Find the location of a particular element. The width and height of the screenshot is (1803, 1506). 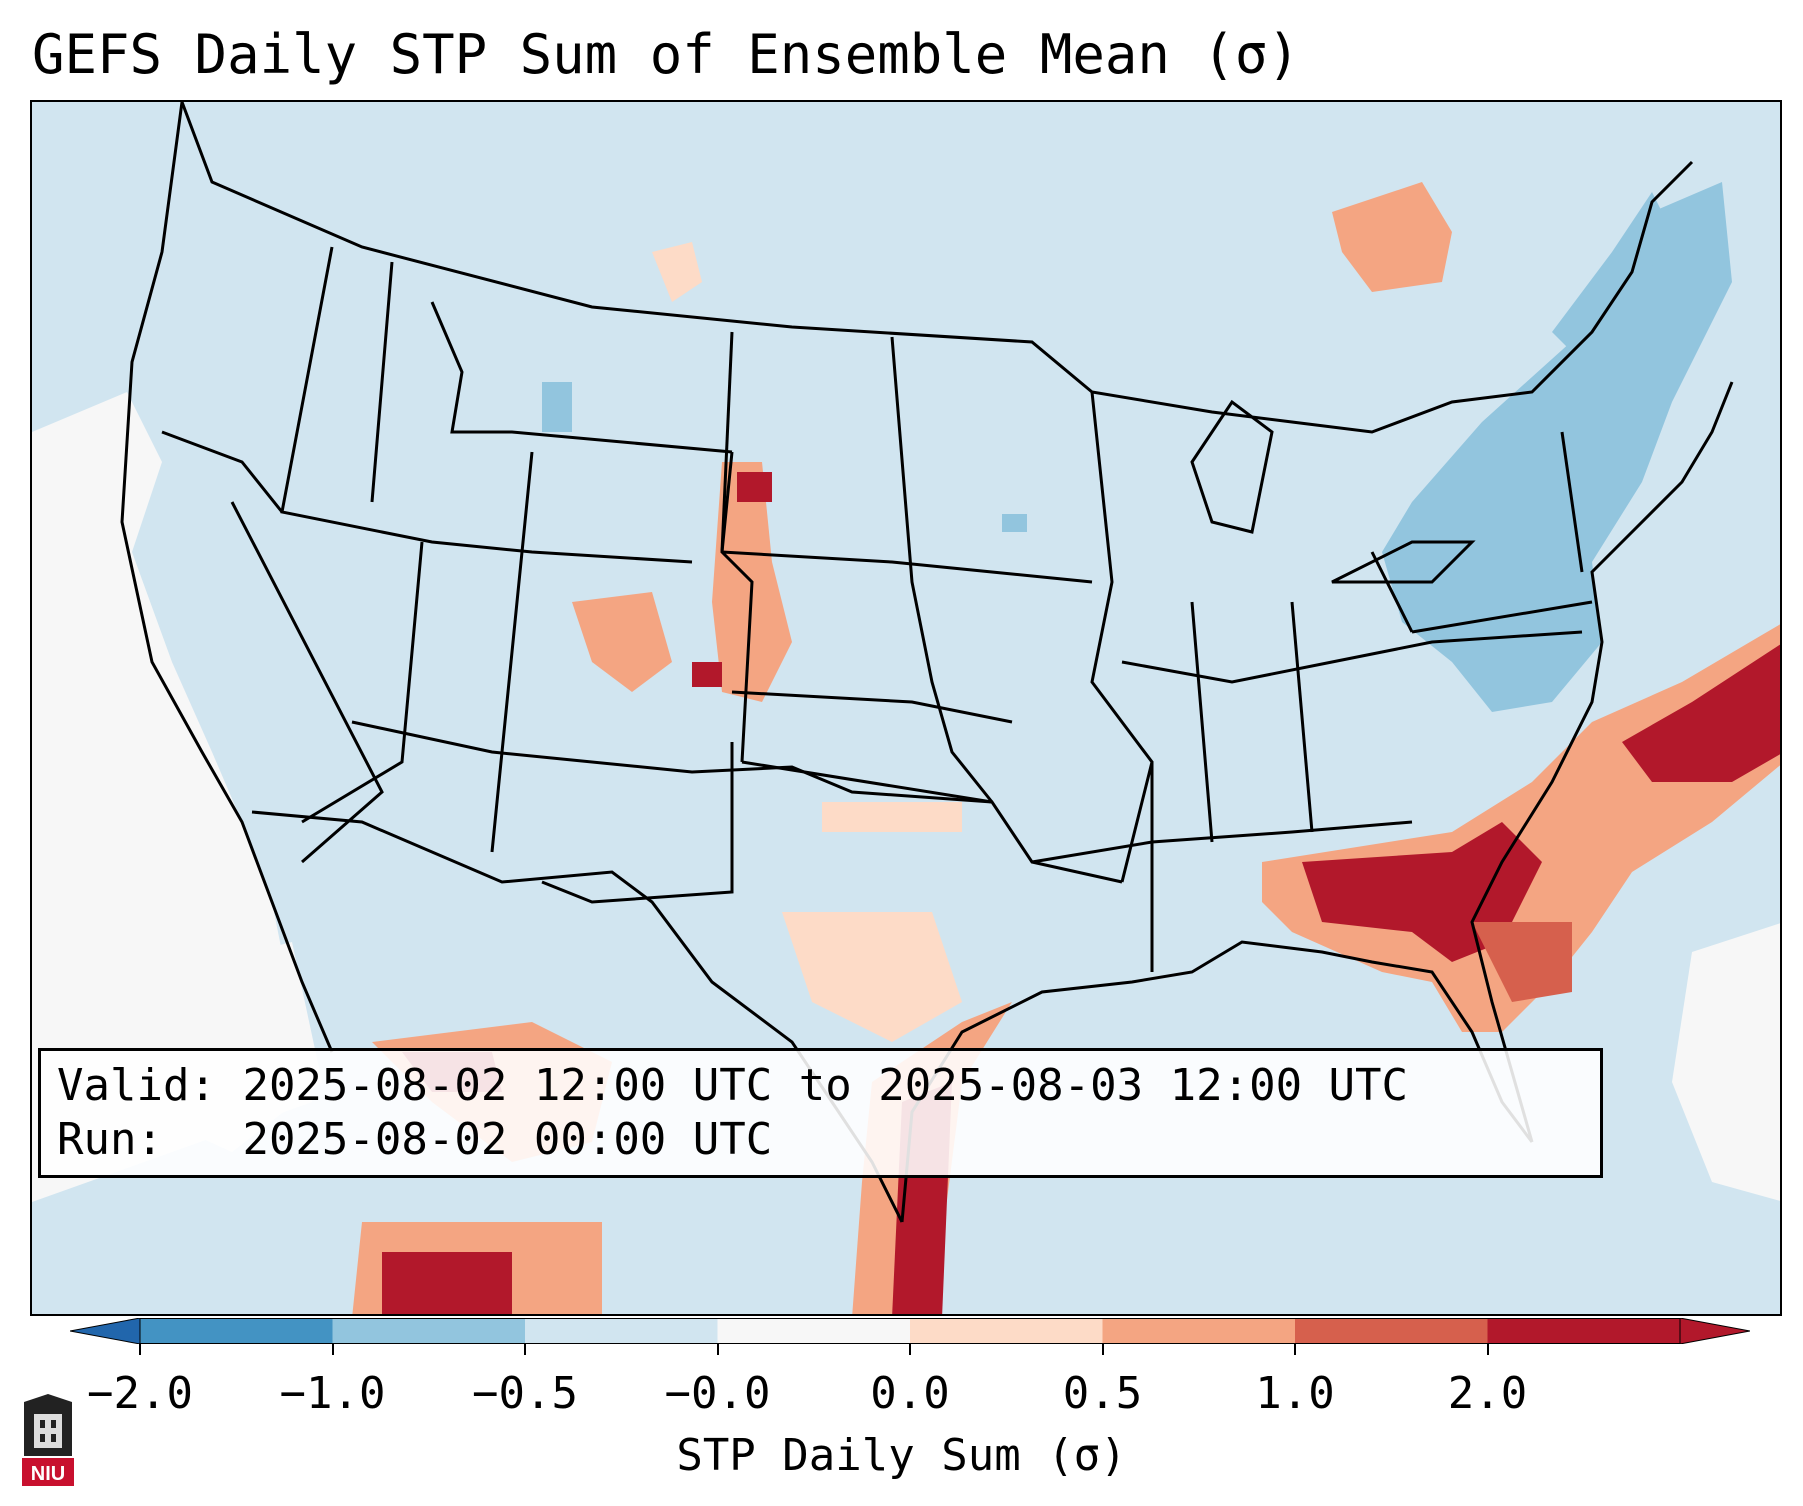

colorbar-tick-label: 0.0 is located at coordinates (910, 1393).